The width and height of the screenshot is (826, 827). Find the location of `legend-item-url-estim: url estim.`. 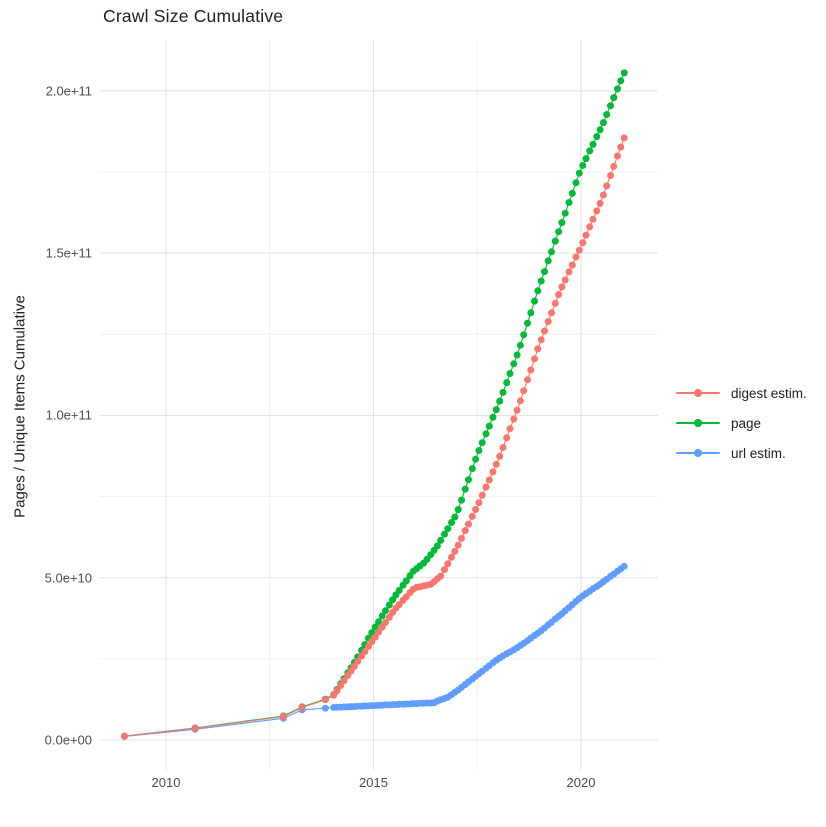

legend-item-url-estim: url estim. is located at coordinates (741, 453).